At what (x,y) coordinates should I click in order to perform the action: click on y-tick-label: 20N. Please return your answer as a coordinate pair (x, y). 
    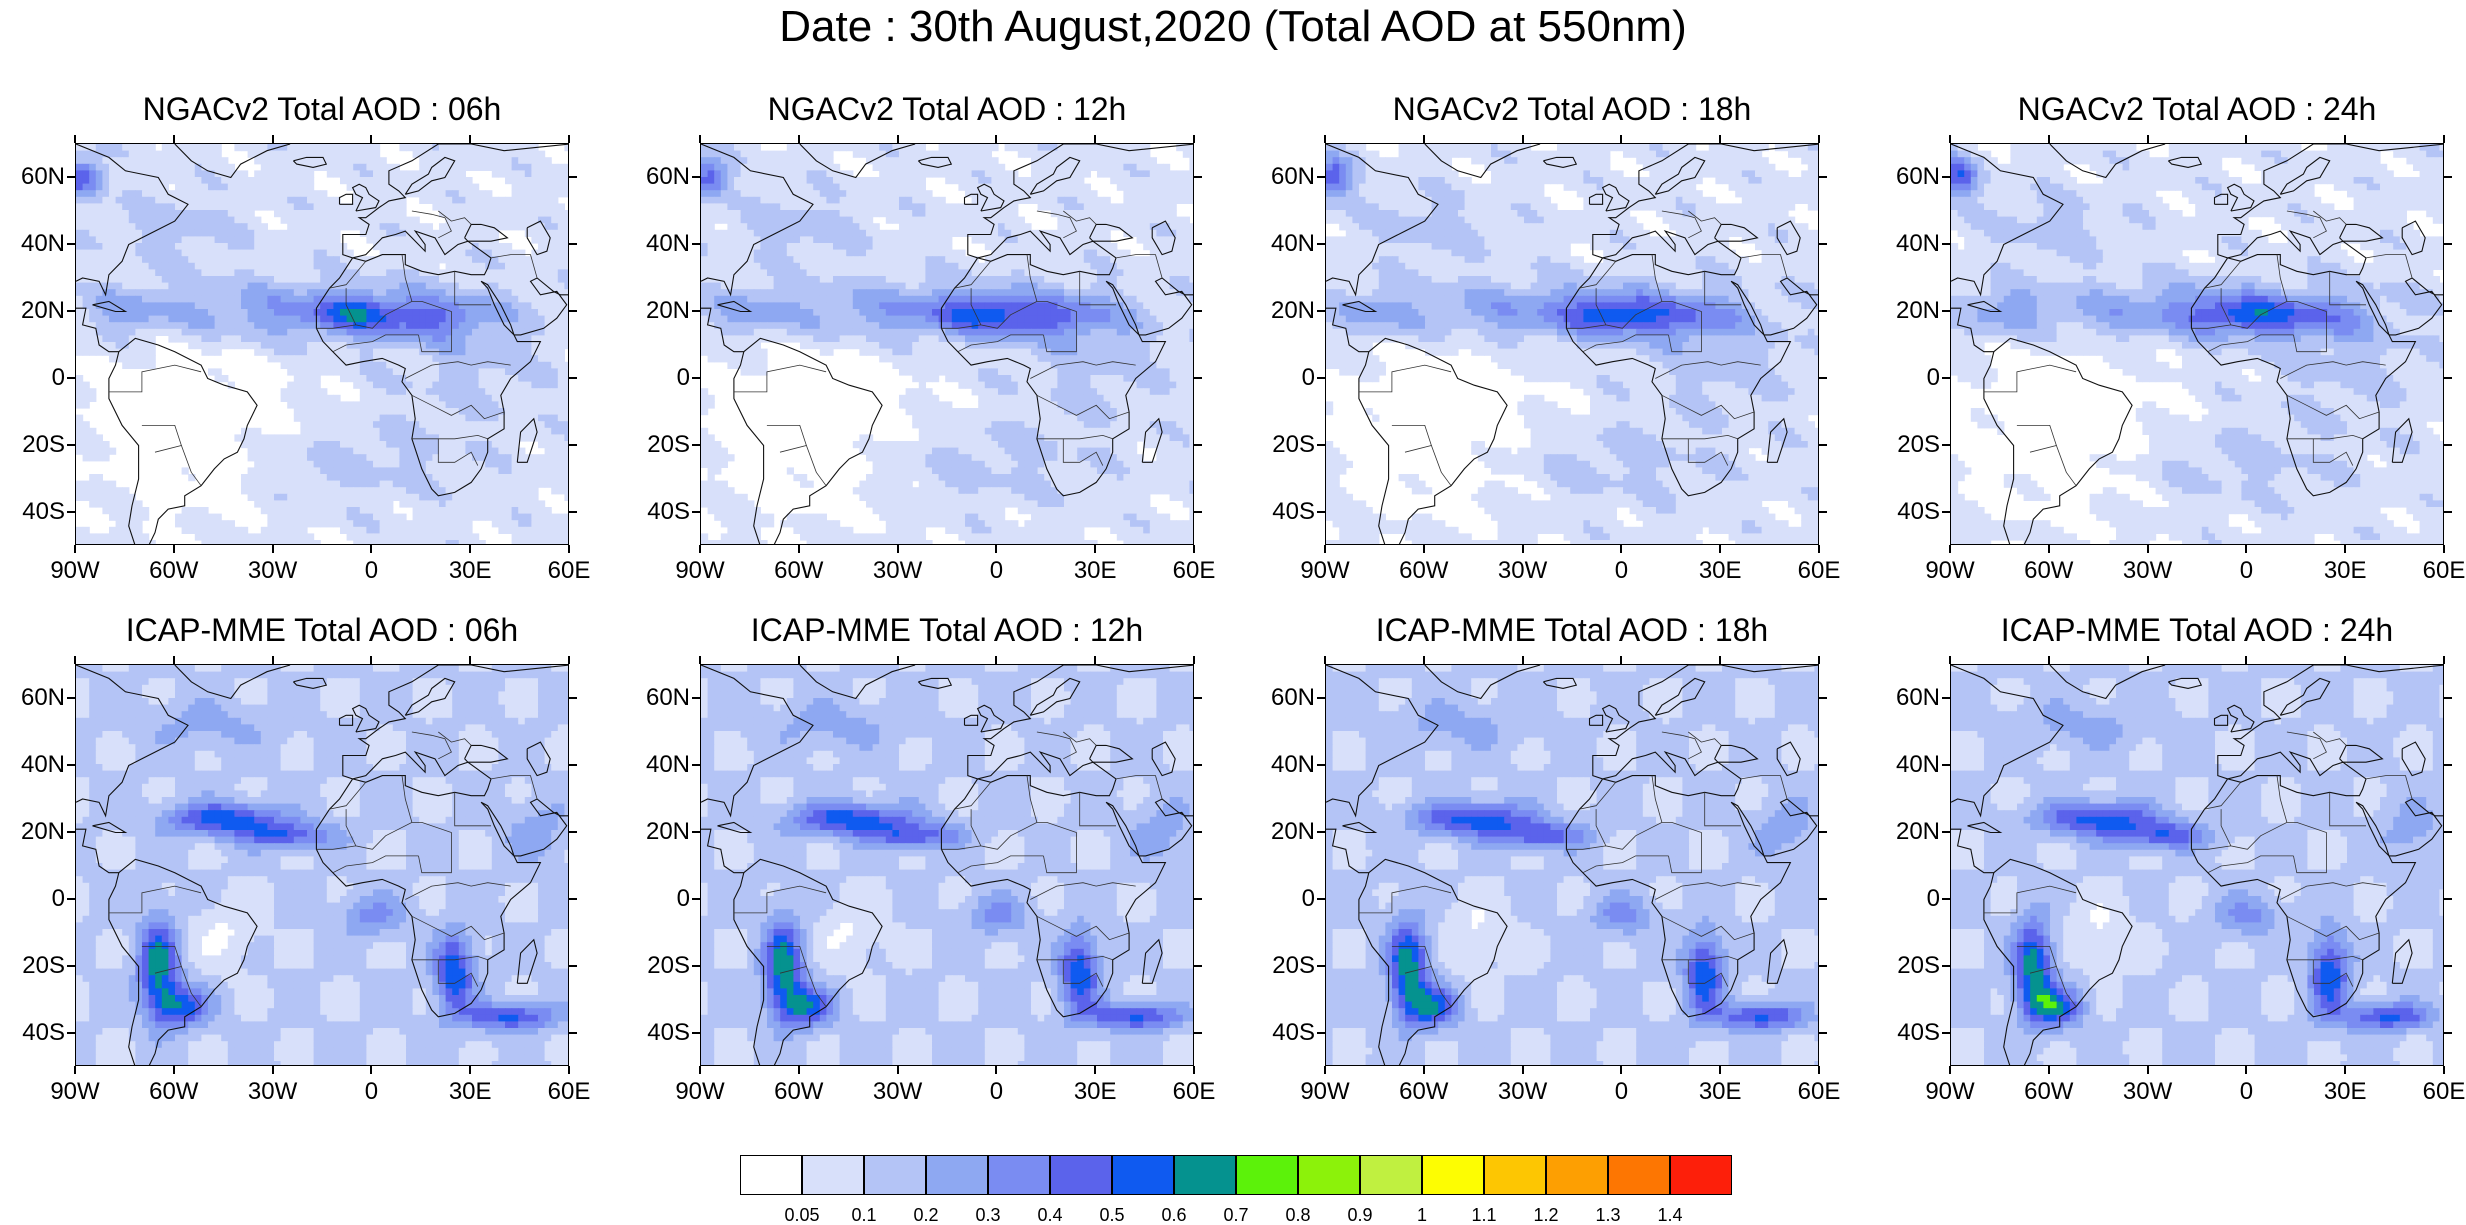
    Looking at the image, I should click on (32, 311).